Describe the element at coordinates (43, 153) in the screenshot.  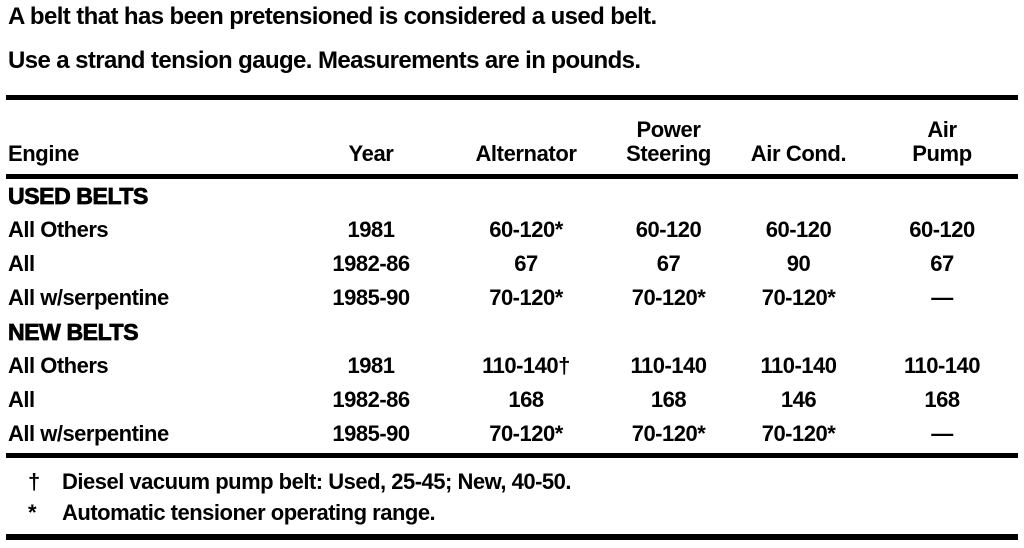
I see `column-header-label: Engine` at that location.